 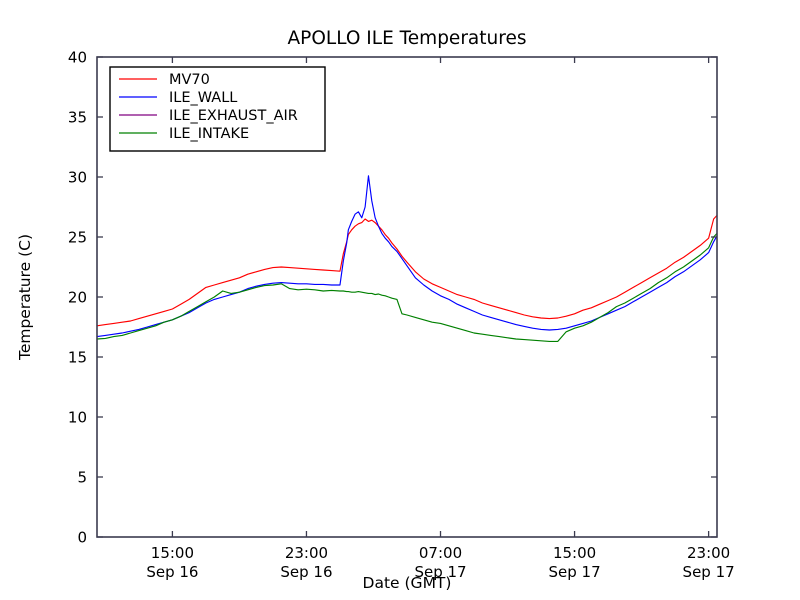 What do you see at coordinates (407, 287) in the screenshot?
I see `series-line-ile-intake` at bounding box center [407, 287].